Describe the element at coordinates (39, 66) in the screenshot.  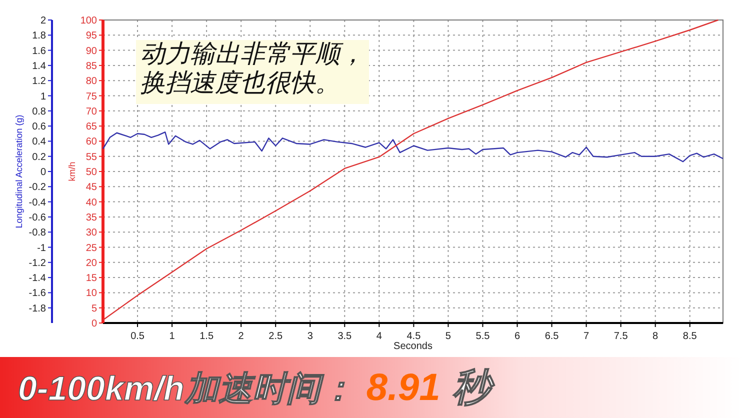
I see `y-tick-label: 1.4` at that location.